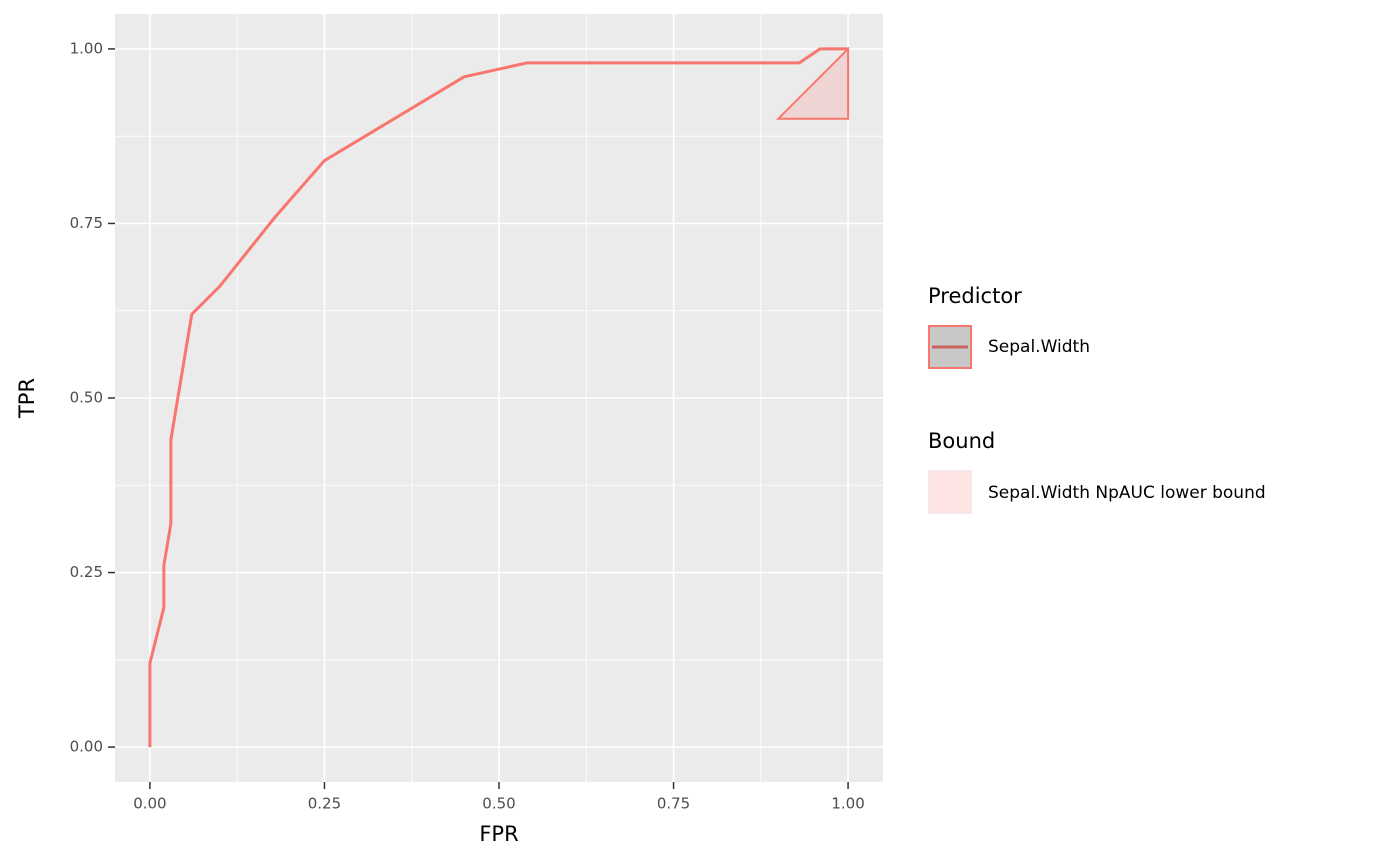 This screenshot has height=866, width=1400. What do you see at coordinates (1039, 347) in the screenshot?
I see `legend-label: Sepal.Width` at bounding box center [1039, 347].